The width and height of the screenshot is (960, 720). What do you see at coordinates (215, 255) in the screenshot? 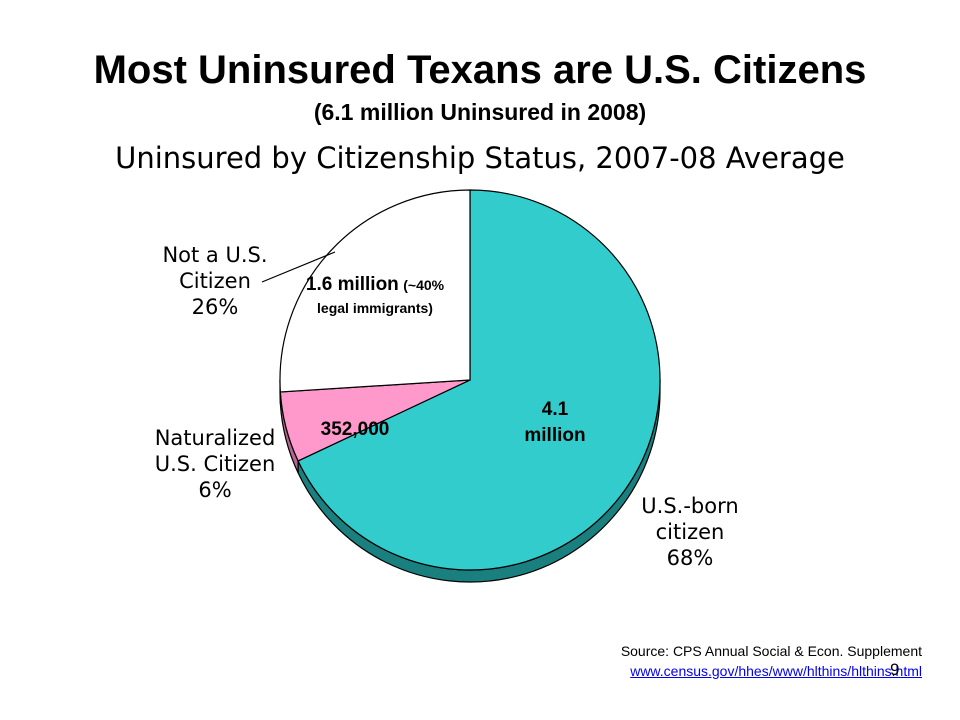
I see `label-not-citizen-line1: Not a U.S.` at bounding box center [215, 255].